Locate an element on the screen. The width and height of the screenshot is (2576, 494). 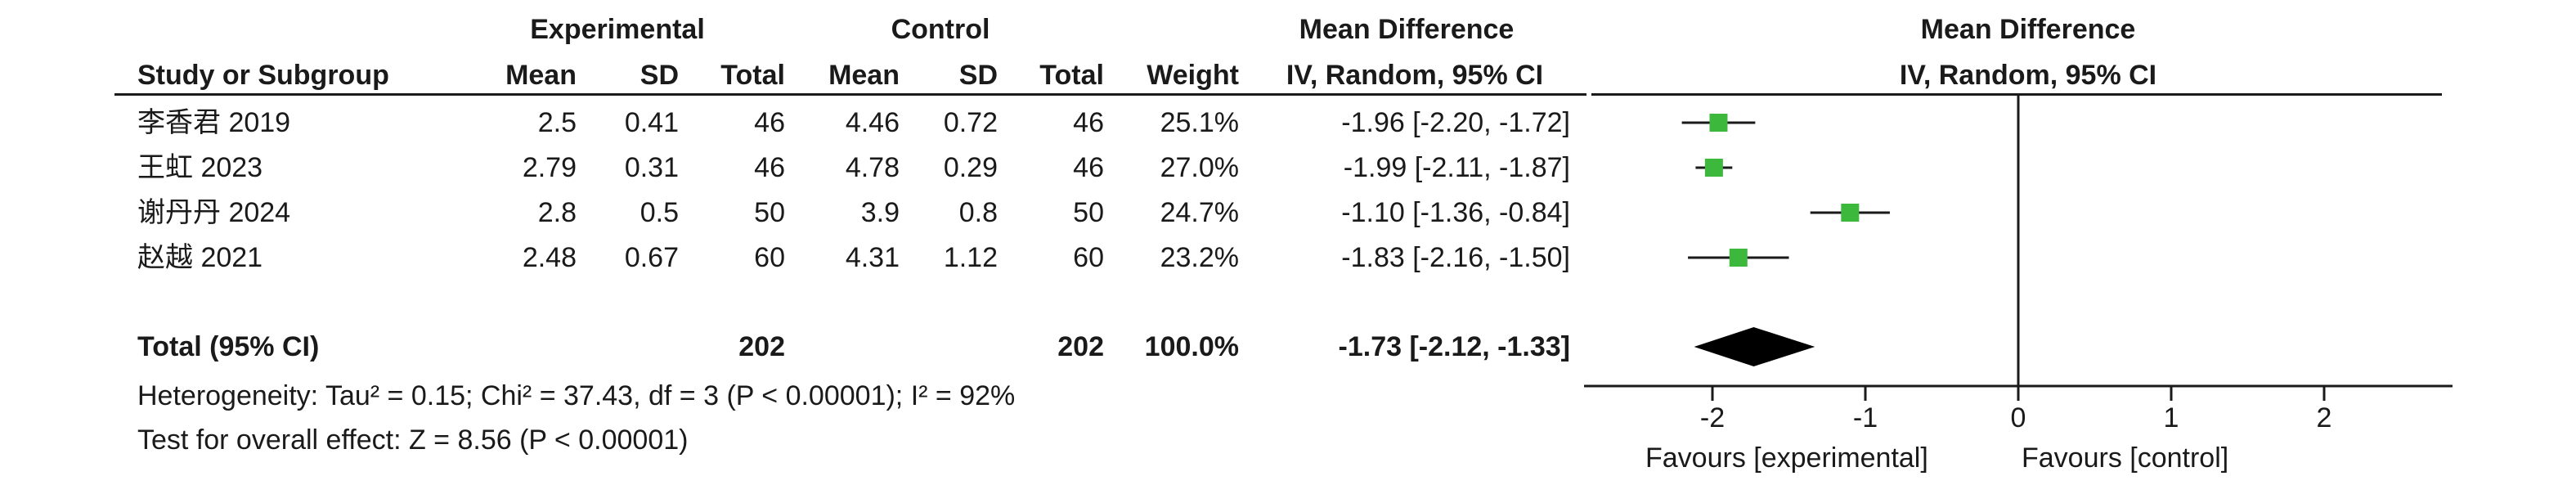
favours-experimental-label: Favours [experimental] is located at coordinates (1786, 458).